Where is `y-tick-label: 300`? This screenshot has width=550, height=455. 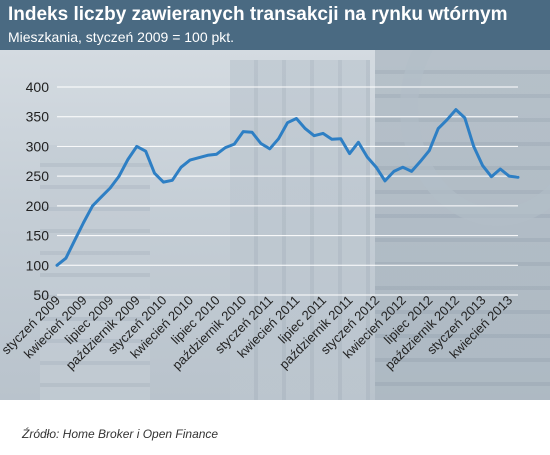
y-tick-label: 300 is located at coordinates (38, 146).